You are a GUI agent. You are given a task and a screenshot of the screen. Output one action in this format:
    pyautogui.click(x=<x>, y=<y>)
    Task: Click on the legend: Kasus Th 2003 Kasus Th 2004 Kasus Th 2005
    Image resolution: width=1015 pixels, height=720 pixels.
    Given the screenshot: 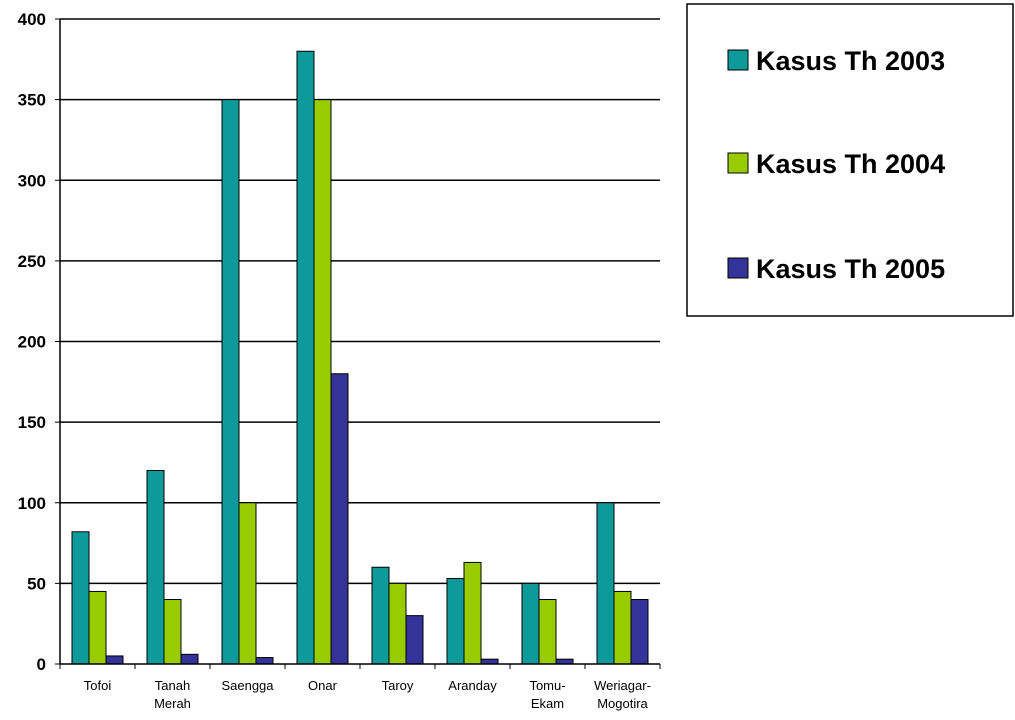 What is the action you would take?
    pyautogui.click(x=850, y=160)
    